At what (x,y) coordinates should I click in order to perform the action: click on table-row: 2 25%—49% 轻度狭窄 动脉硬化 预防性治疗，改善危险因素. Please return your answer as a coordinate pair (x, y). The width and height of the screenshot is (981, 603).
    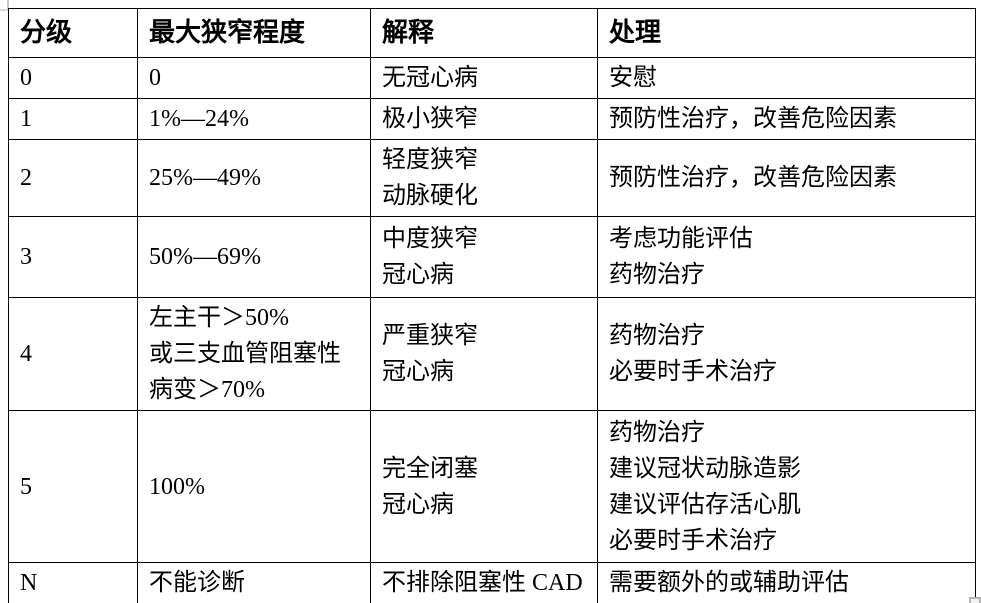
    Looking at the image, I should click on (492, 178).